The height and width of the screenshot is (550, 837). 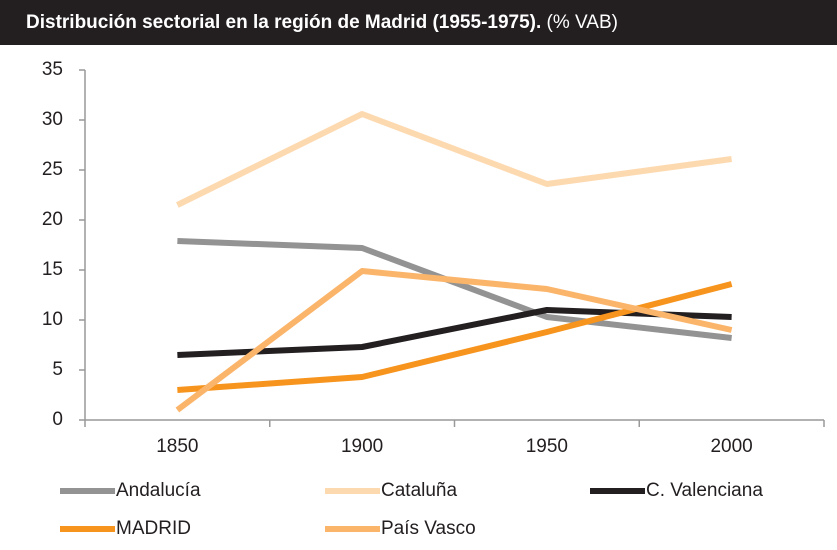 I want to click on y-tick-label: 0, so click(x=57, y=419).